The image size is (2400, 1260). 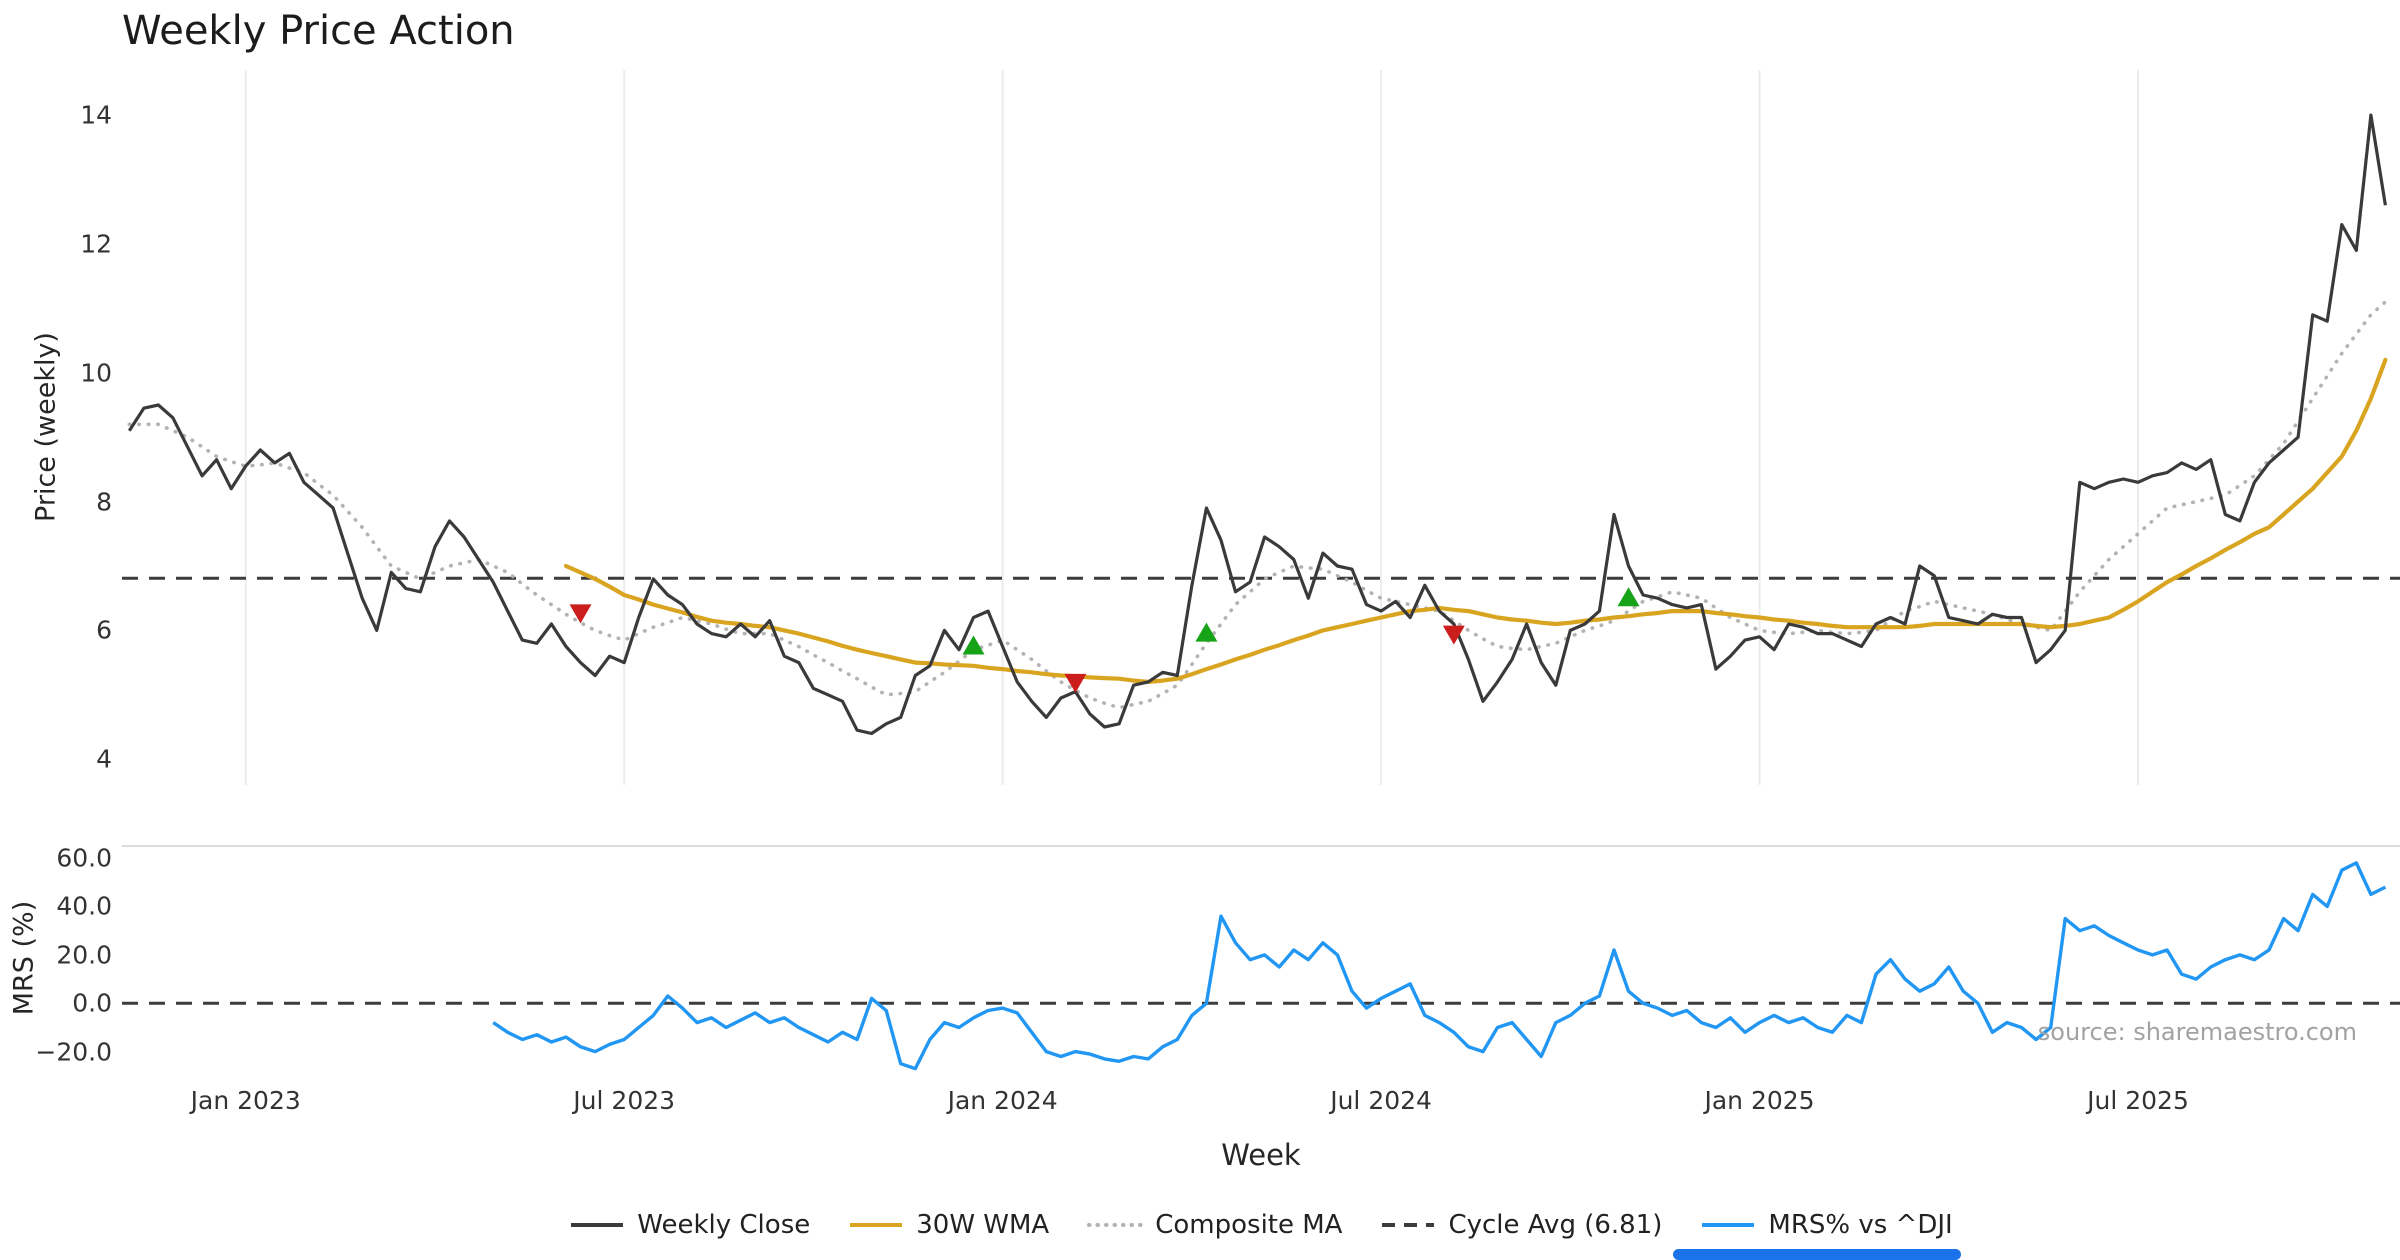 What do you see at coordinates (2138, 1100) in the screenshot?
I see `x-tick-label: Jul 2025` at bounding box center [2138, 1100].